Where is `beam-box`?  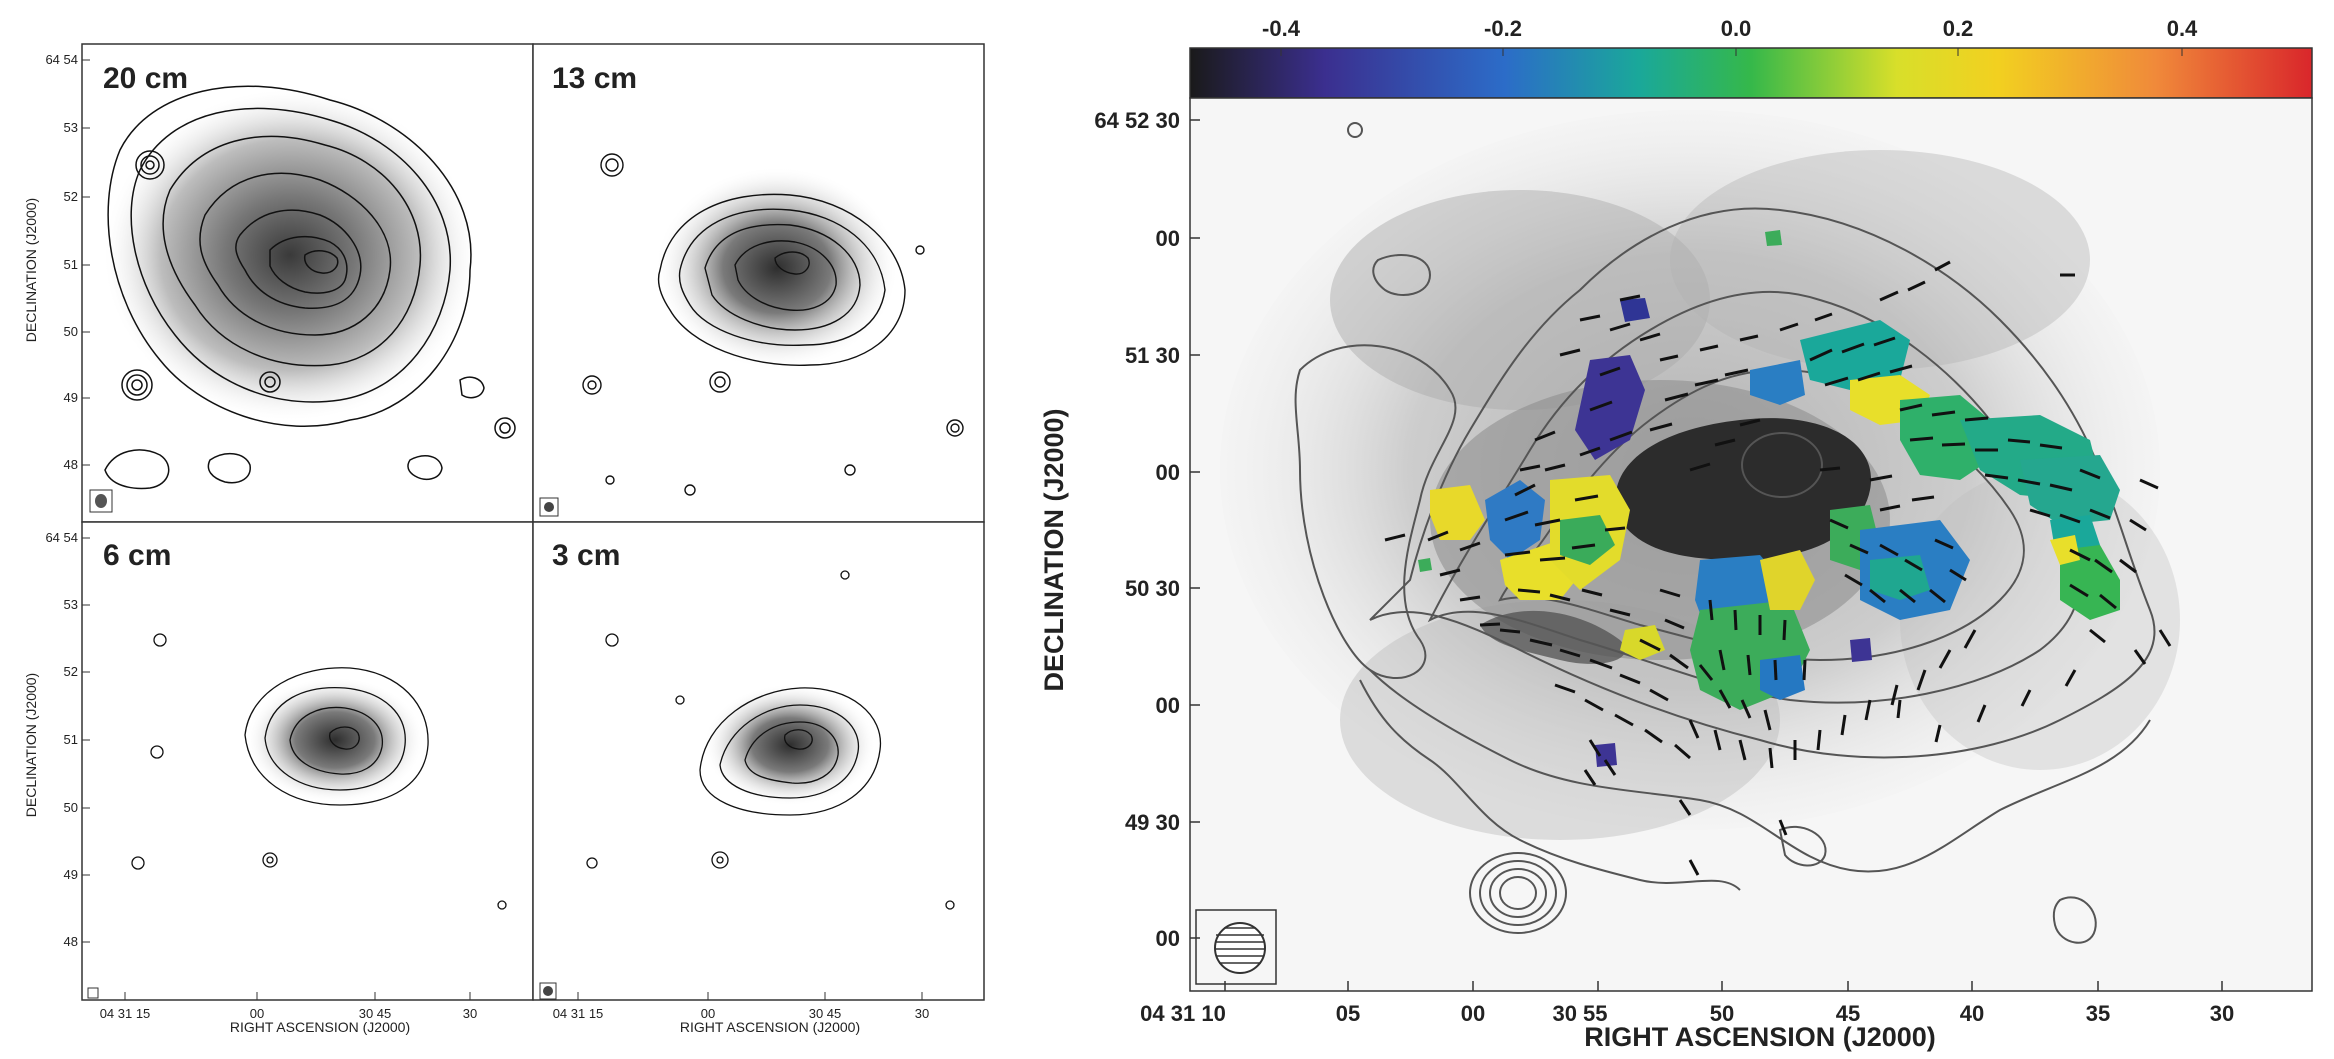 beam-box is located at coordinates (1236, 947).